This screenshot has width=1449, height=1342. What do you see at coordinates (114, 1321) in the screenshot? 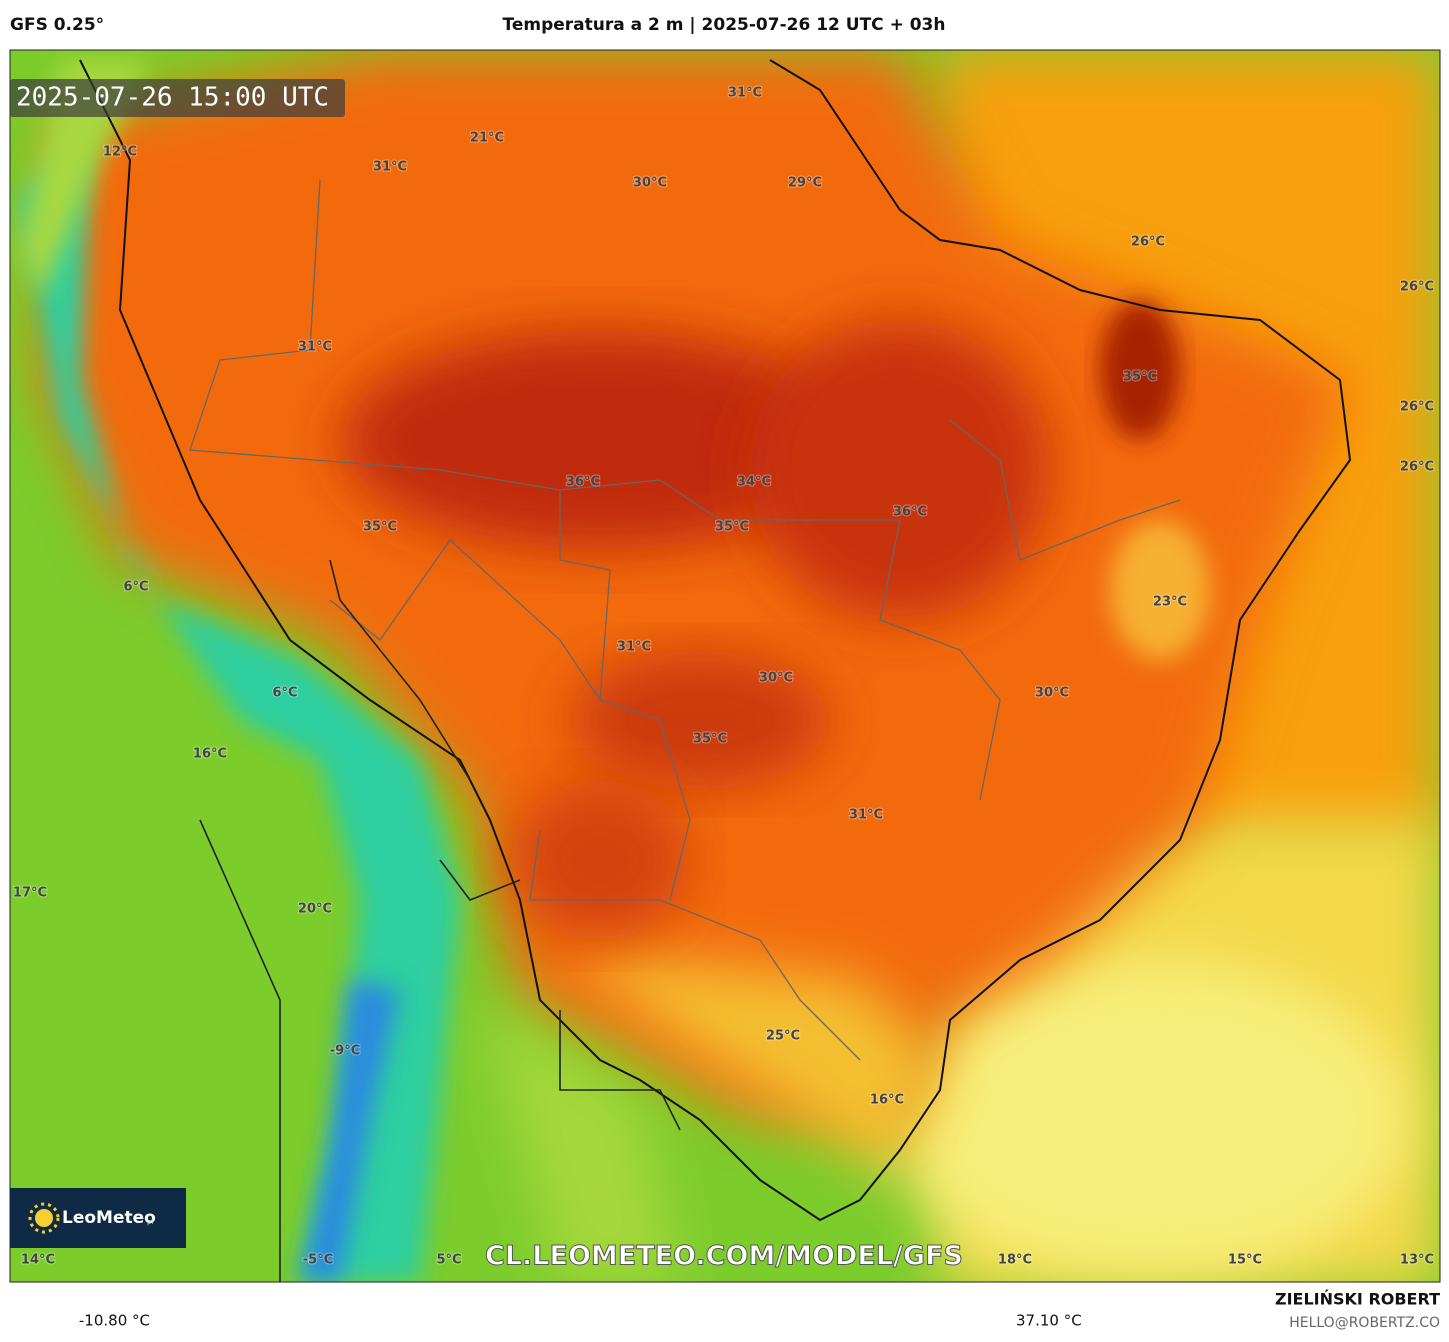
I see `colorbar-min: -10.80 °C` at bounding box center [114, 1321].